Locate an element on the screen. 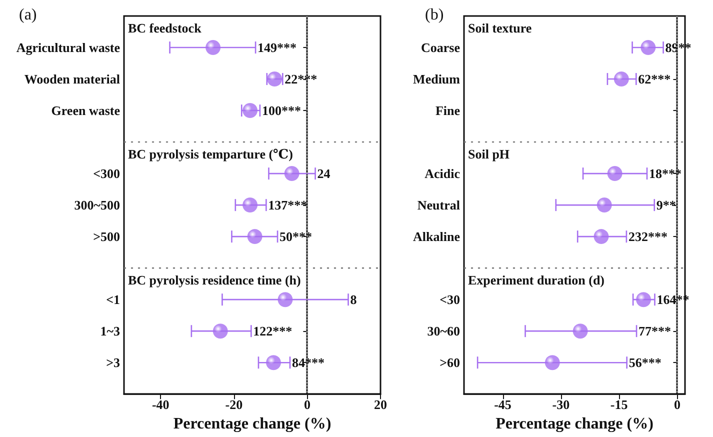 The image size is (713, 437). annotation: 122*** is located at coordinates (272, 331).